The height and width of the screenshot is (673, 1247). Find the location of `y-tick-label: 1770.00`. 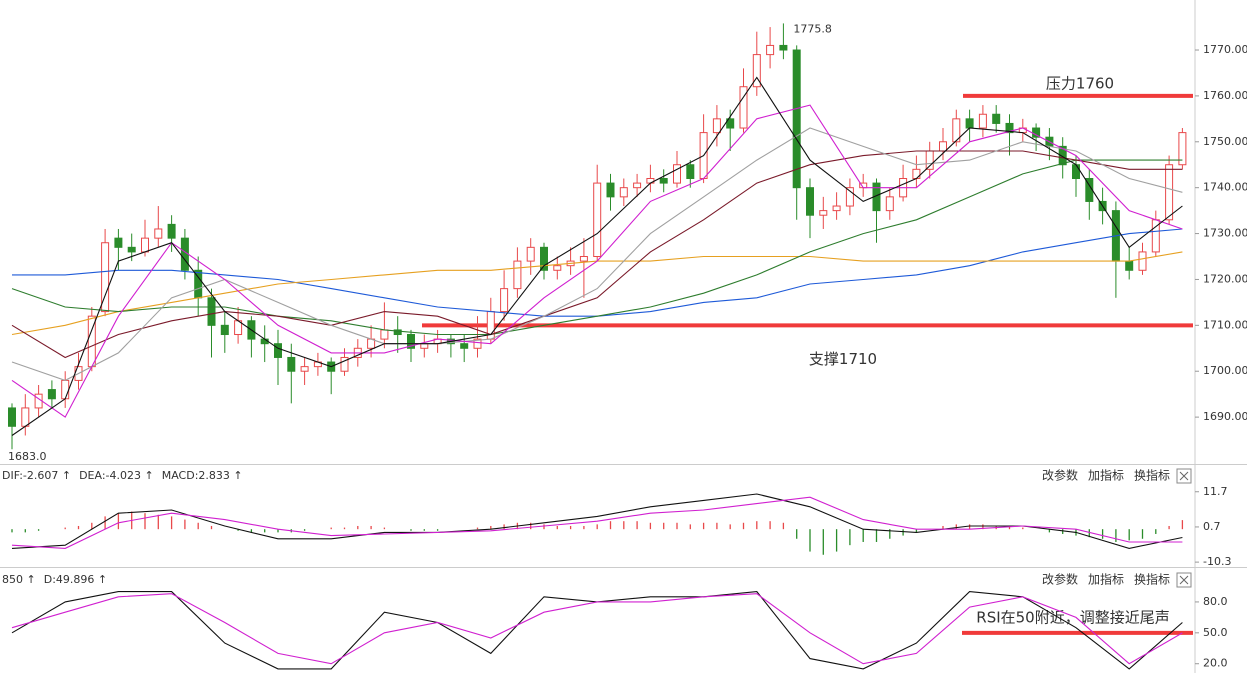

y-tick-label: 1770.00 is located at coordinates (1225, 49).